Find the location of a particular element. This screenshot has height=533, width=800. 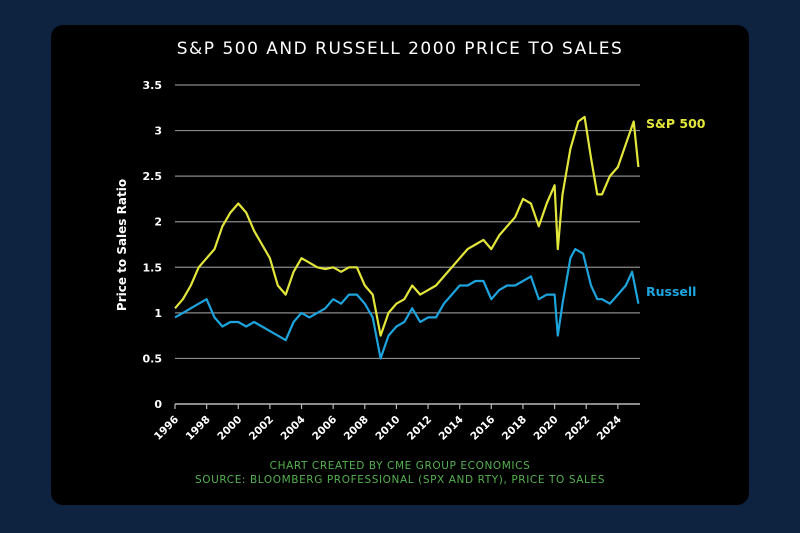

x-tick-label: 2010 is located at coordinates (387, 428).